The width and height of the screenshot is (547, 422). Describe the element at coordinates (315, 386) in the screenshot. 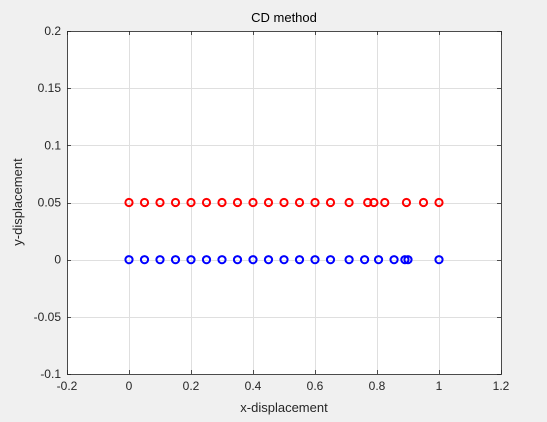

I see `x-tick-label: 0.6` at that location.